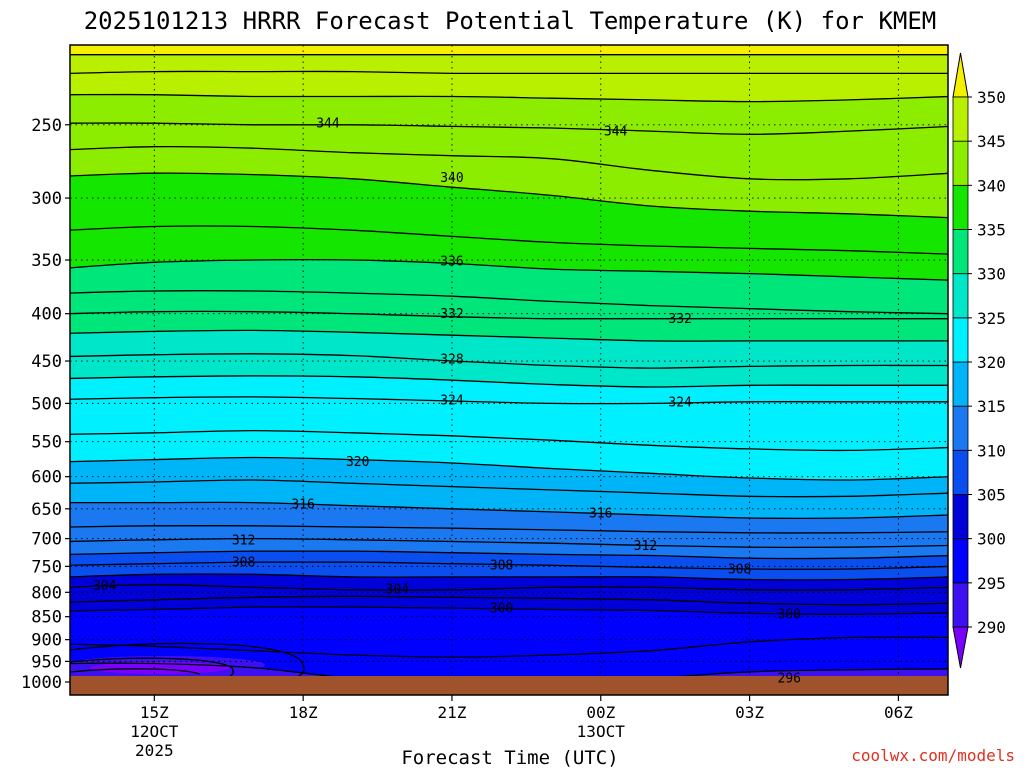 This screenshot has height=768, width=1024. I want to click on y-tick-label: 300, so click(46, 199).